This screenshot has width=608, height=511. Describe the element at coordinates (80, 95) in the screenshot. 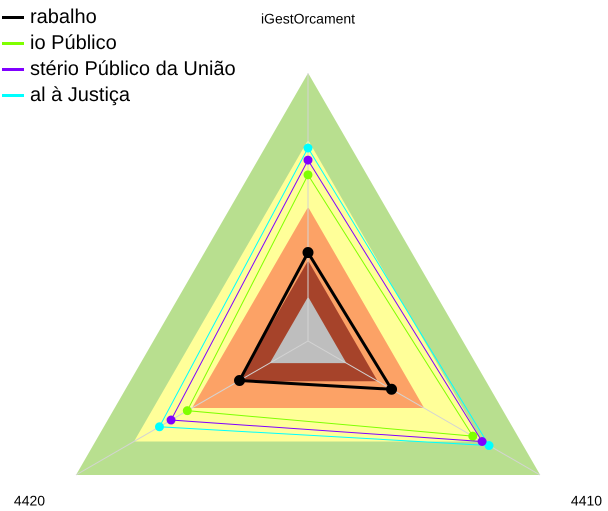

I see `legend-label: al à Justiça` at that location.